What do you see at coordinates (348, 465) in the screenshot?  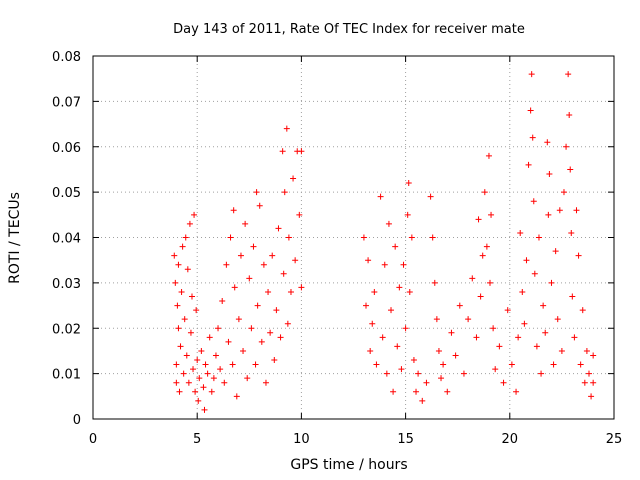 I see `x-axis-label: GPS time / hours` at bounding box center [348, 465].